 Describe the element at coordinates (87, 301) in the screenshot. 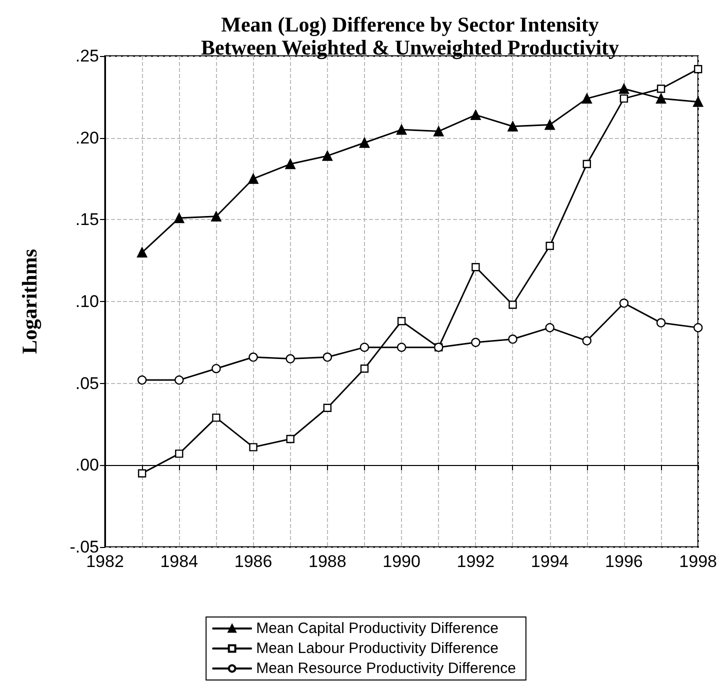

I see `y-tick-label: .10` at that location.